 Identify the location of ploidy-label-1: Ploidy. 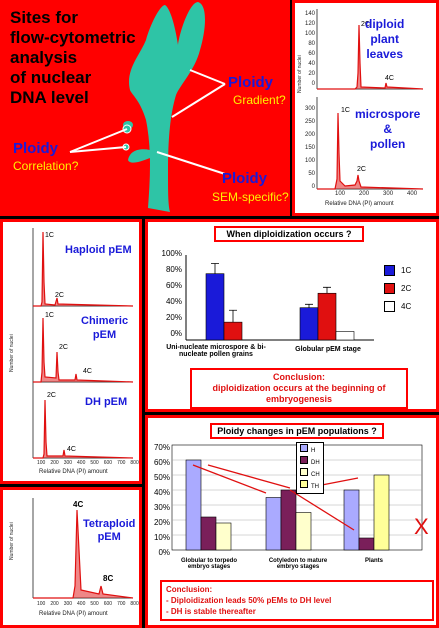
(251, 82).